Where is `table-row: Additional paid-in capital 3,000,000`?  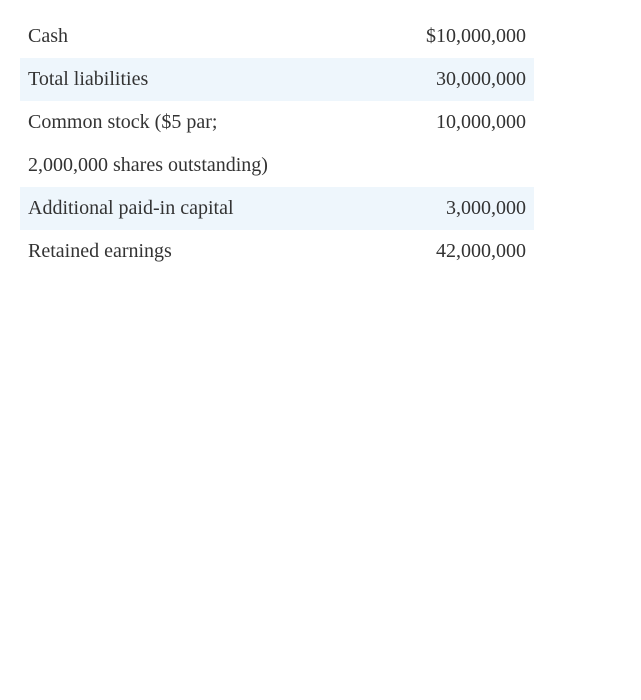
table-row: Additional paid-in capital 3,000,000 is located at coordinates (277, 208).